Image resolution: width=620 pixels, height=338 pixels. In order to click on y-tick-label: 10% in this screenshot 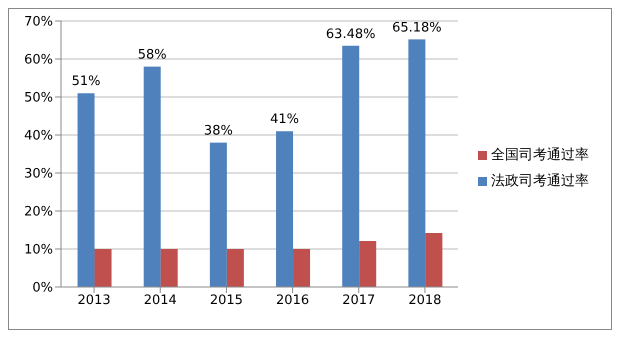, I will do `click(38, 250)`.